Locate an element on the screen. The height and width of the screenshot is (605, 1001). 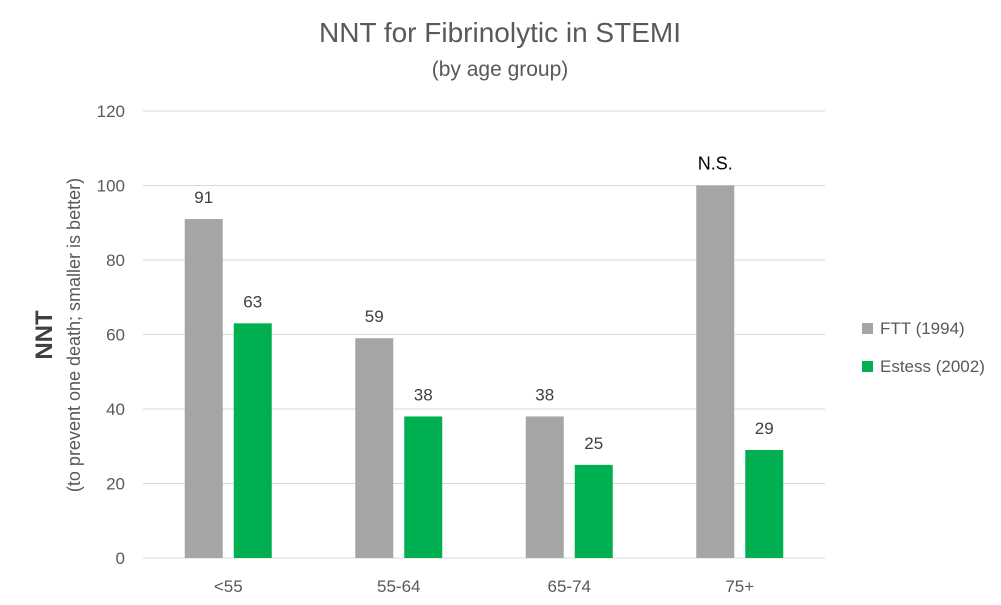
bar-75+-0 is located at coordinates (715, 371).